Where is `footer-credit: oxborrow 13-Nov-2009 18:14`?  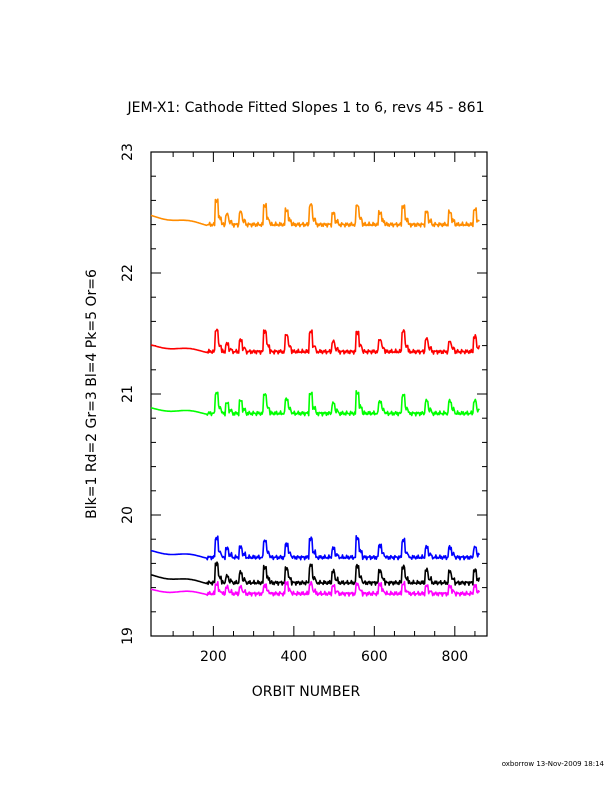
footer-credit: oxborrow 13-Nov-2009 18:14 is located at coordinates (552, 764).